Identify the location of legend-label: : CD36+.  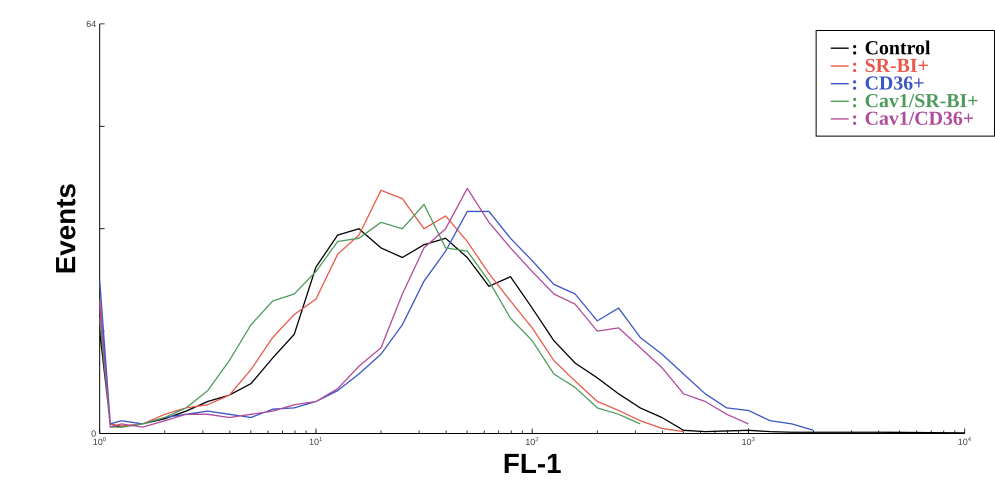
(888, 83).